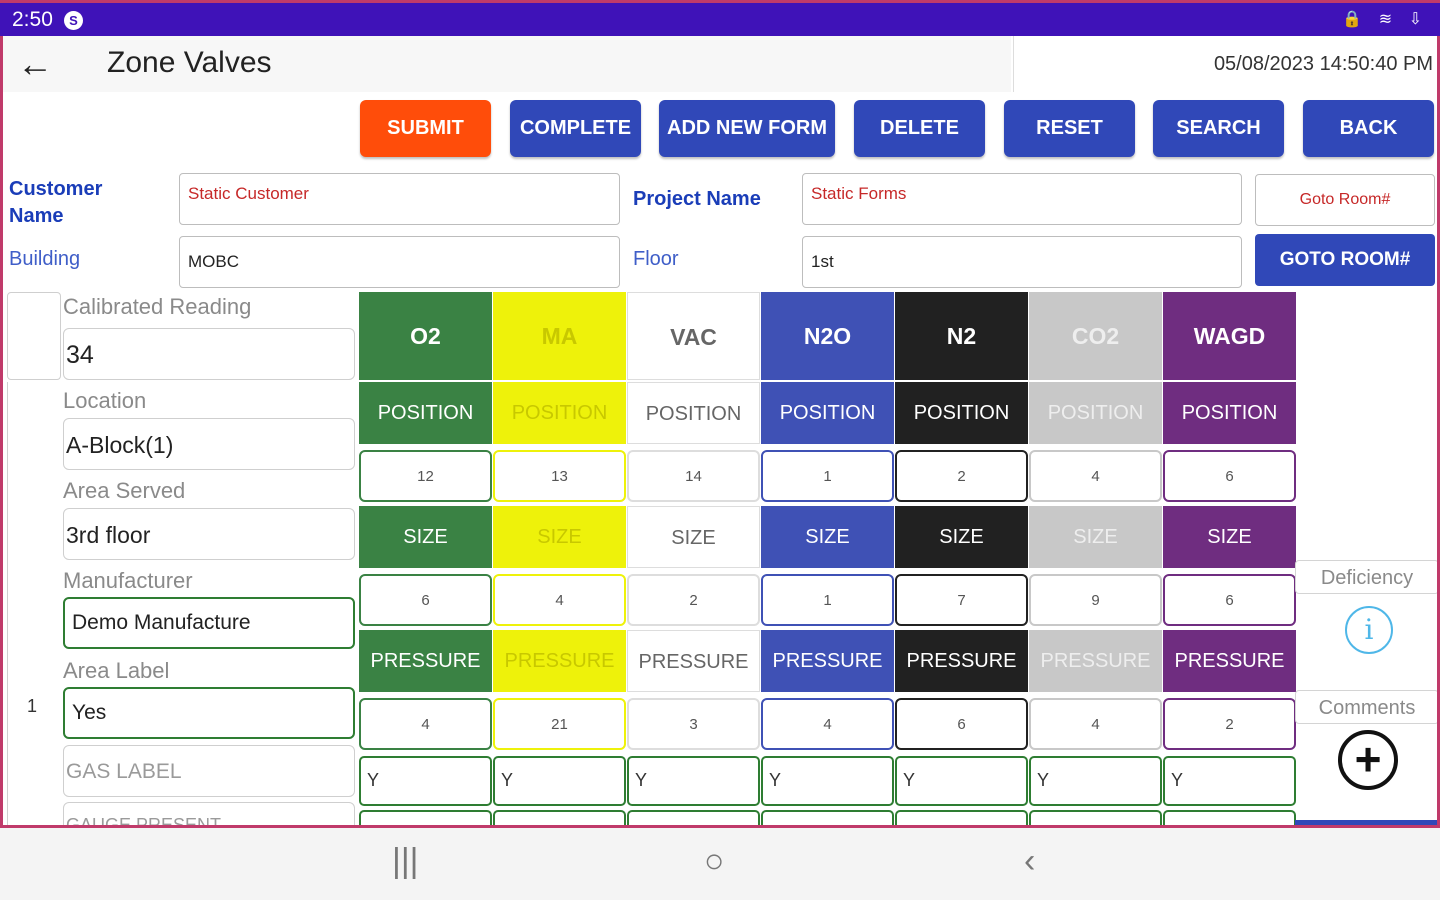 The image size is (1440, 900). Describe the element at coordinates (1095, 476) in the screenshot. I see `position-value: 4` at that location.